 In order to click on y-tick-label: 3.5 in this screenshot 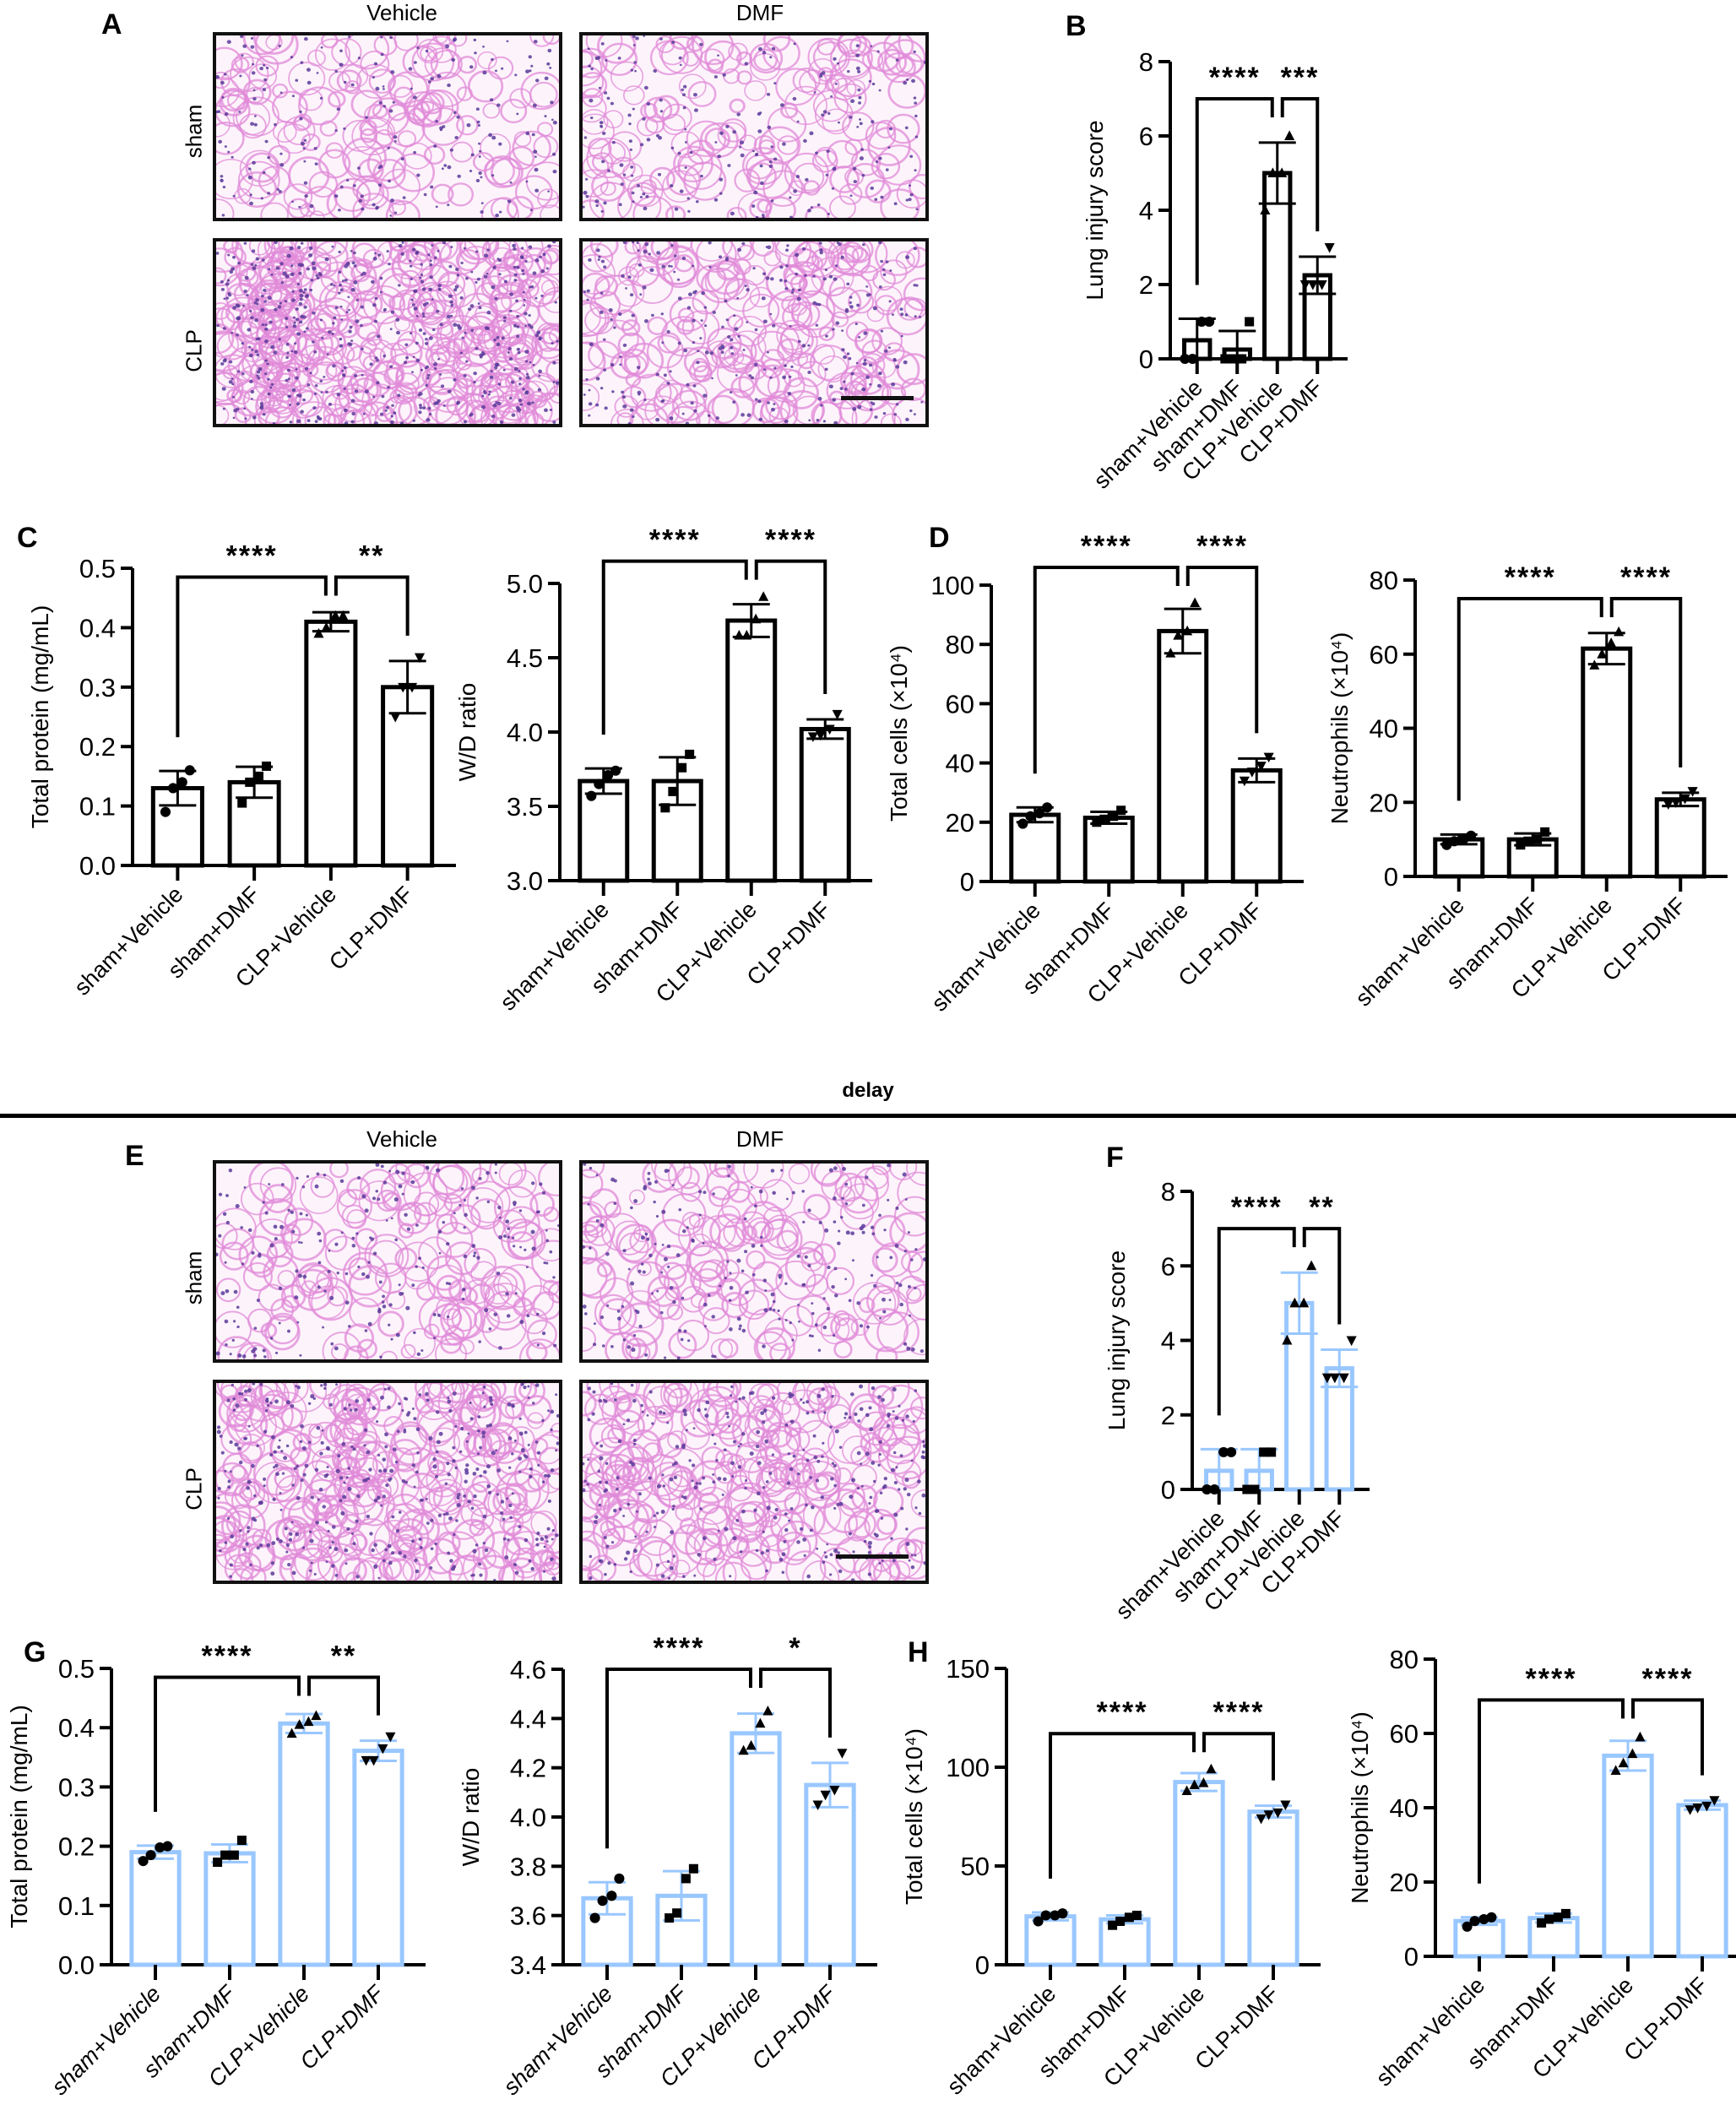, I will do `click(525, 807)`.